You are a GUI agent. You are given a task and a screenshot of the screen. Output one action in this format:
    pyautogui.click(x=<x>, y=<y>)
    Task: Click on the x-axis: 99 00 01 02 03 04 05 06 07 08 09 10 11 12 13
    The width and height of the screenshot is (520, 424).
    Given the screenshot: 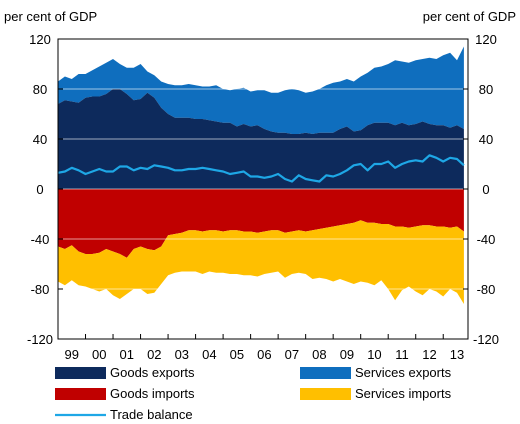 What is the action you would take?
    pyautogui.click(x=264, y=348)
    